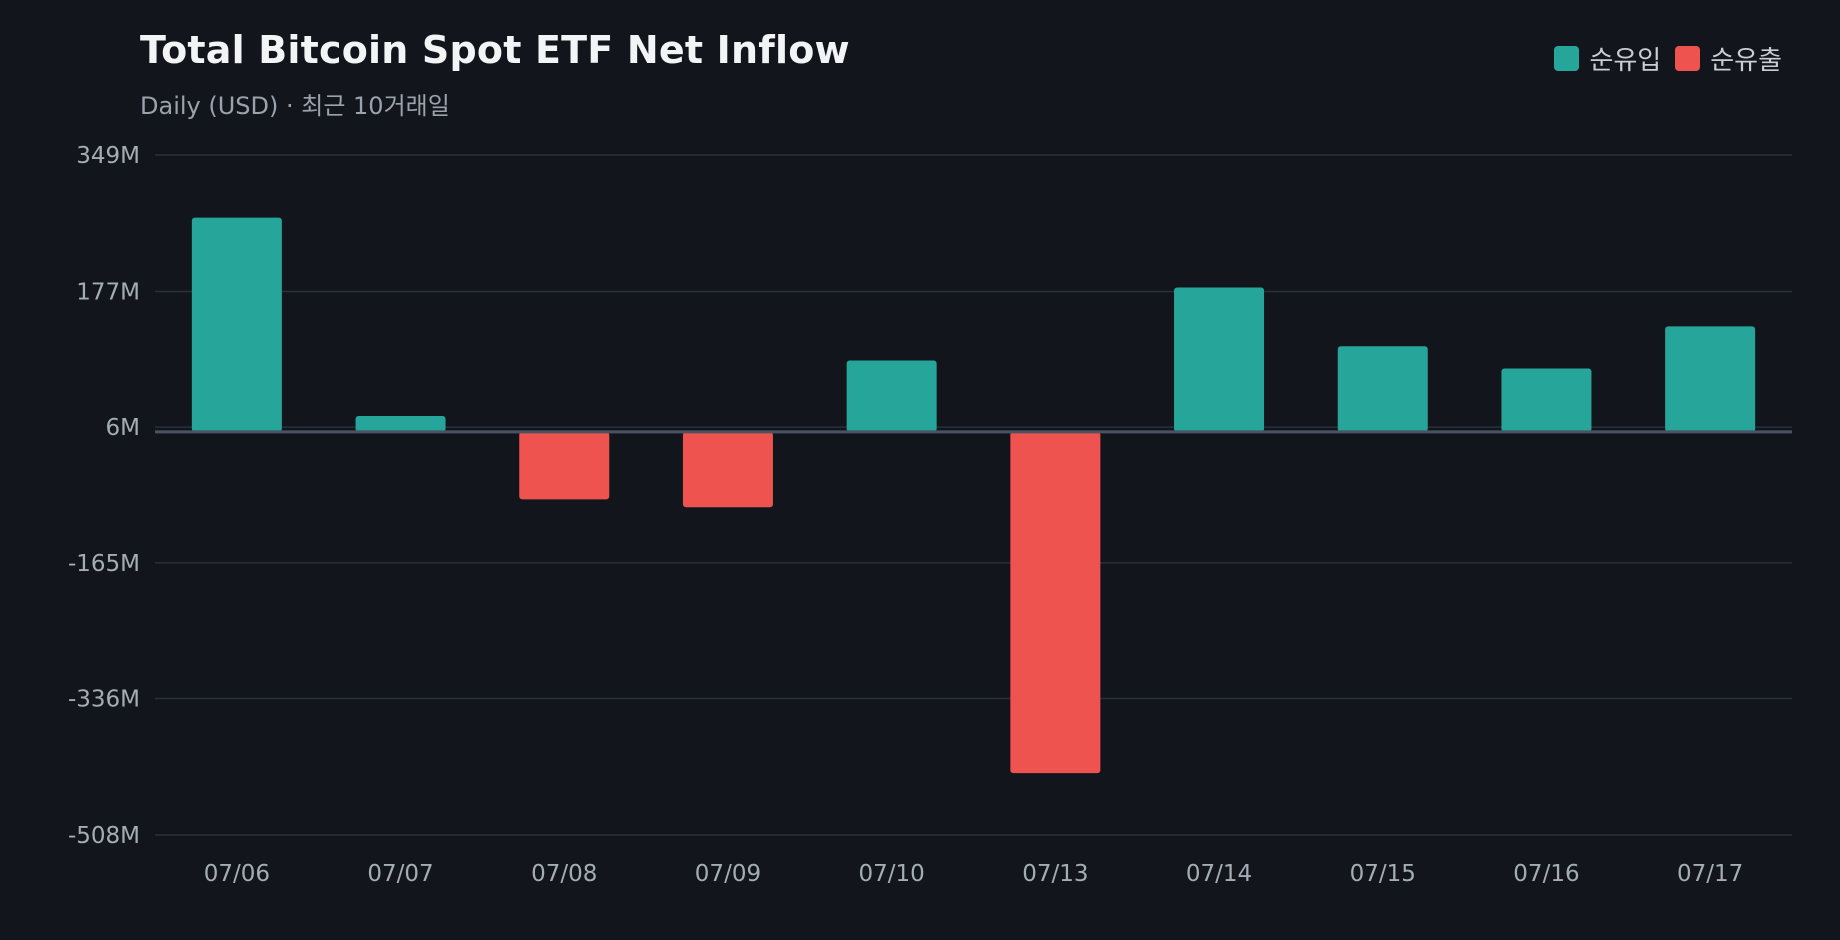  I want to click on y-tick-label: -336M, so click(104, 700).